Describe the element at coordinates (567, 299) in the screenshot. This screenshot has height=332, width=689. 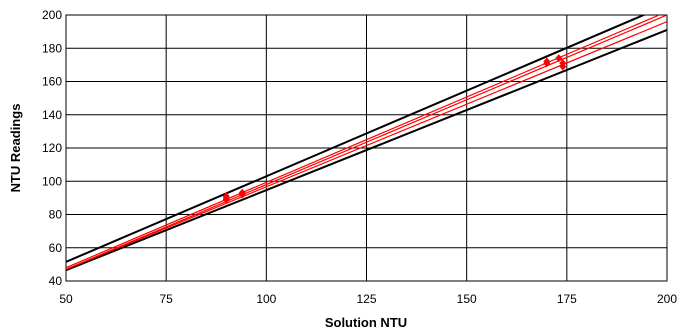
I see `x-tick-label: 175` at that location.